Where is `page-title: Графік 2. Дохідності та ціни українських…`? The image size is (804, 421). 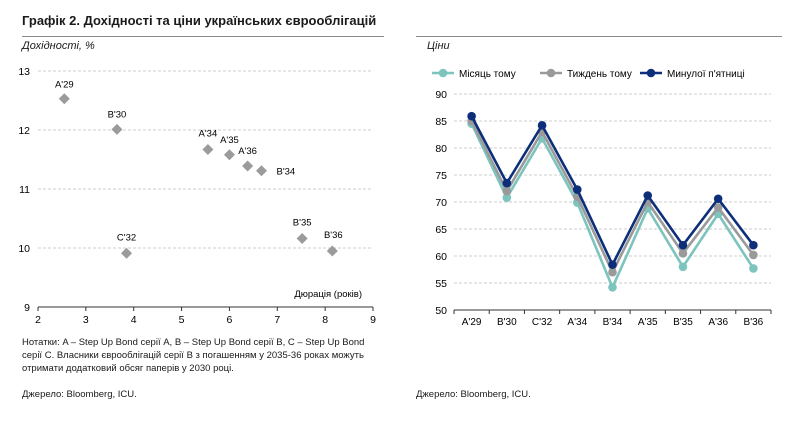
page-title: Графік 2. Дохідності та ціни українських… is located at coordinates (199, 20).